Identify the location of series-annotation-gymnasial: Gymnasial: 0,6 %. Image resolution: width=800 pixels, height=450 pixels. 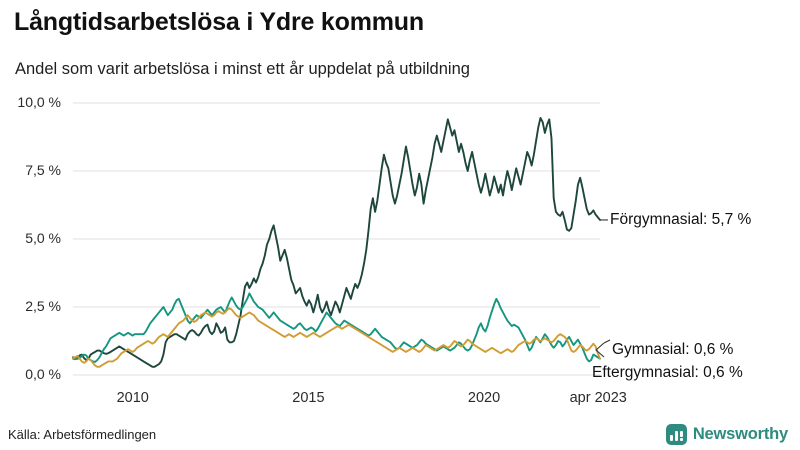
(673, 349).